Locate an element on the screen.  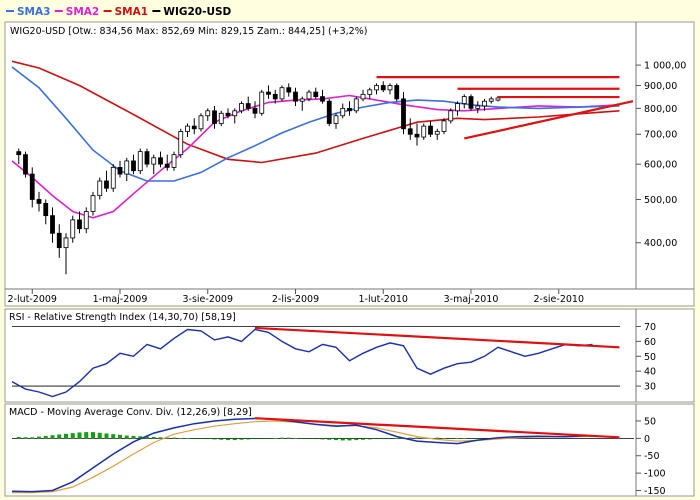
rsi-line is located at coordinates (302, 363).